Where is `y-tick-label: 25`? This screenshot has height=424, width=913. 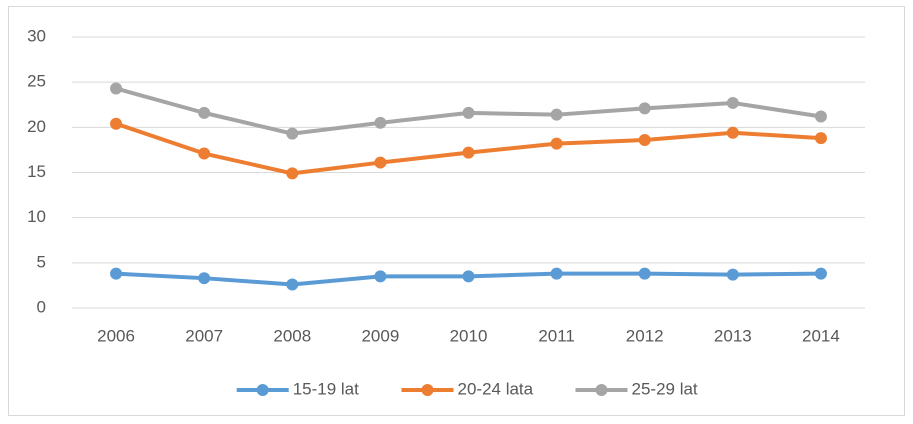
y-tick-label: 25 is located at coordinates (36, 81).